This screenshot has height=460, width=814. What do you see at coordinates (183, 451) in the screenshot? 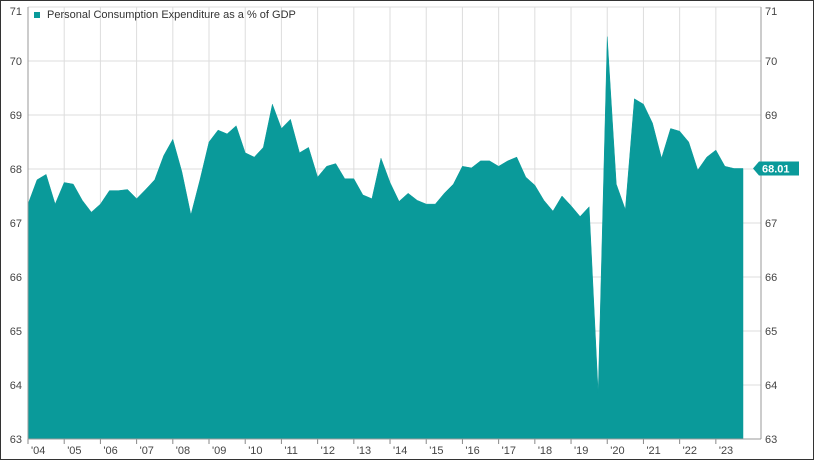
I see `x-tick-label: '08` at bounding box center [183, 451].